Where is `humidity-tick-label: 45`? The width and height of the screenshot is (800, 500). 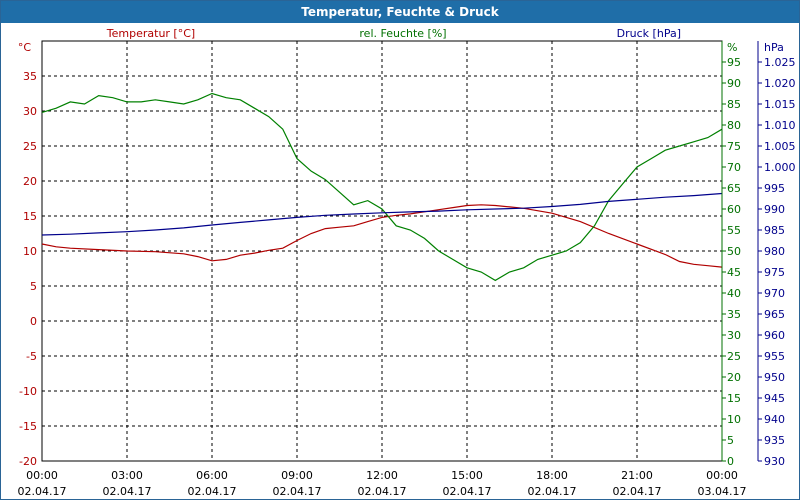
humidity-tick-label: 45 is located at coordinates (734, 272).